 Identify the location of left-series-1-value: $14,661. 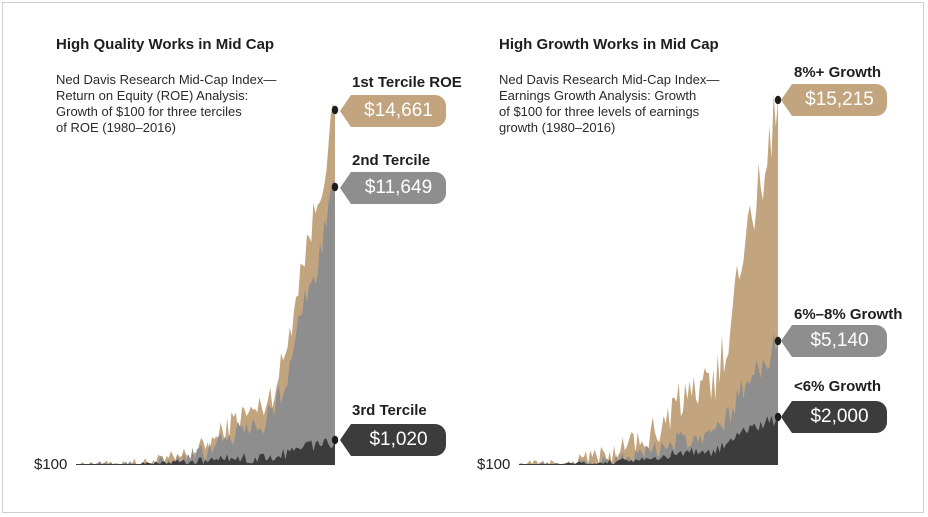
(398, 110).